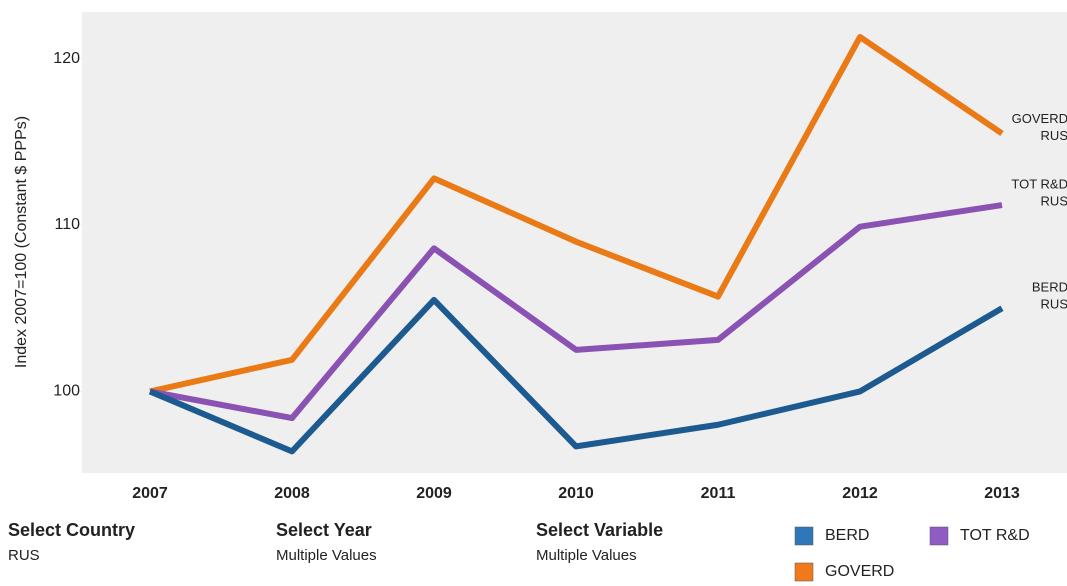 The image size is (1067, 586). What do you see at coordinates (434, 493) in the screenshot?
I see `x-tick-label: 2009` at bounding box center [434, 493].